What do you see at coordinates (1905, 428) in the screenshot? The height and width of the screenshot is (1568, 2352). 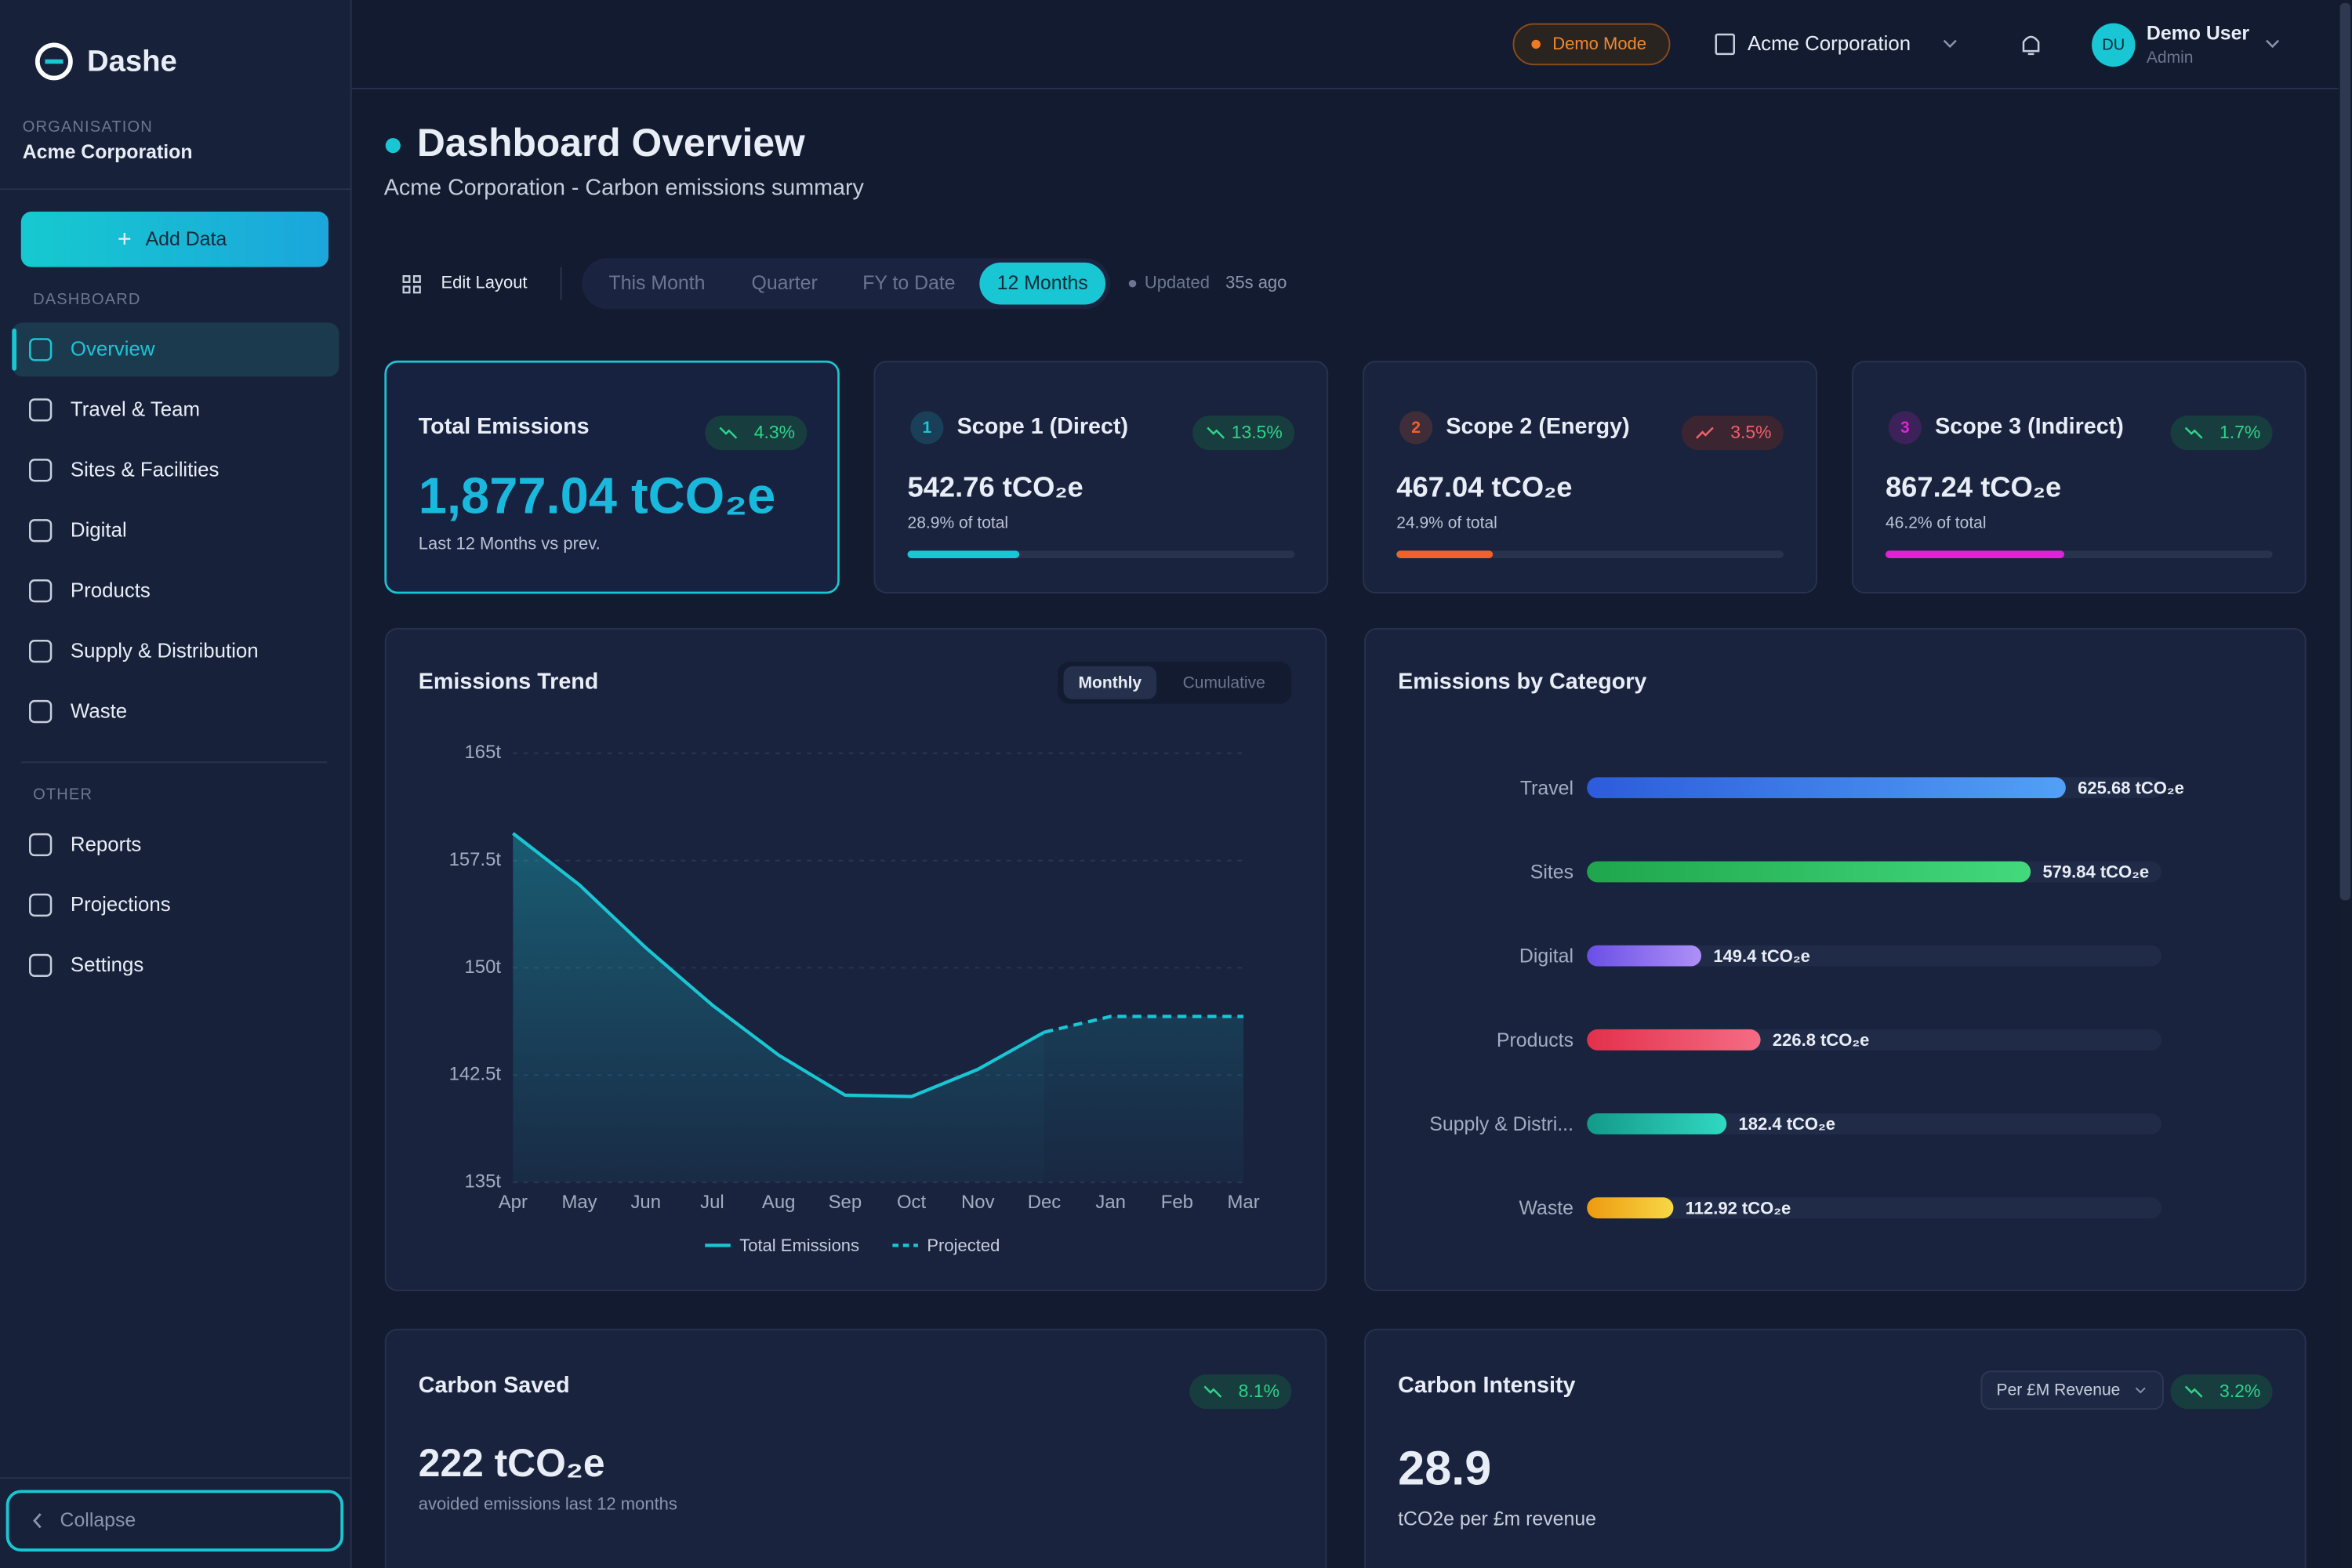 I see `scope-number: 3` at bounding box center [1905, 428].